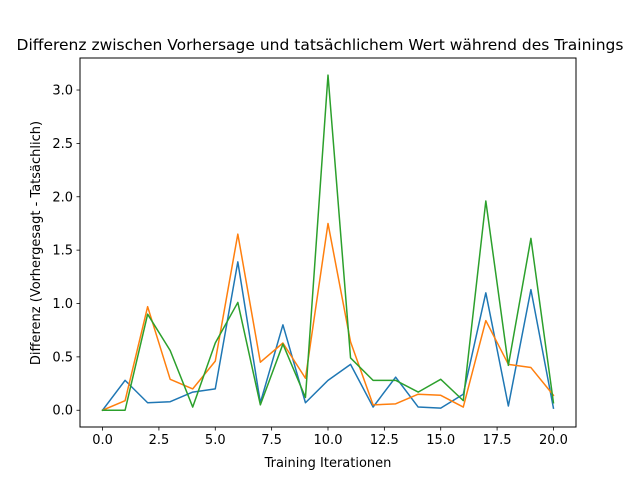  What do you see at coordinates (553, 440) in the screenshot?
I see `x-tick-label: 20.0` at bounding box center [553, 440].